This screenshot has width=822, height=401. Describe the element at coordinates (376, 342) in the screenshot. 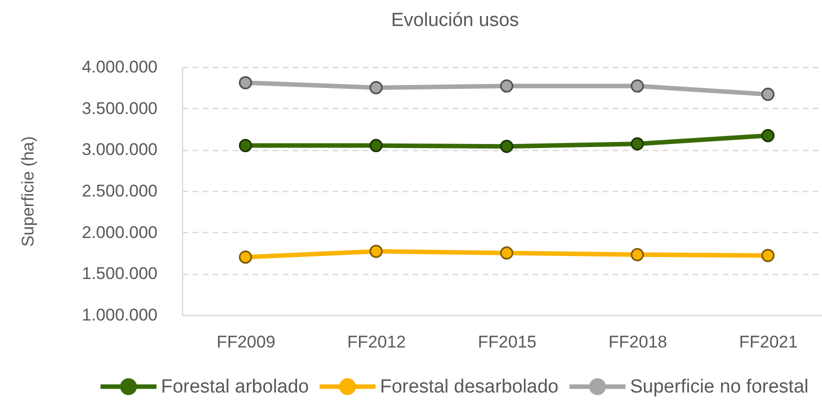

I see `x-tick-label: FF2012` at that location.